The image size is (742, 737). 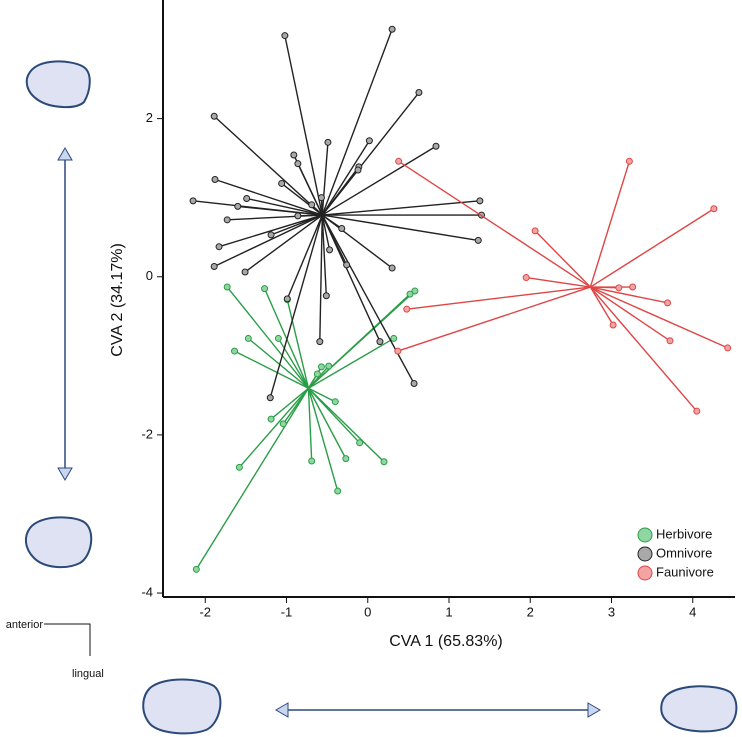 I want to click on x-tick-label: 4, so click(x=692, y=611).